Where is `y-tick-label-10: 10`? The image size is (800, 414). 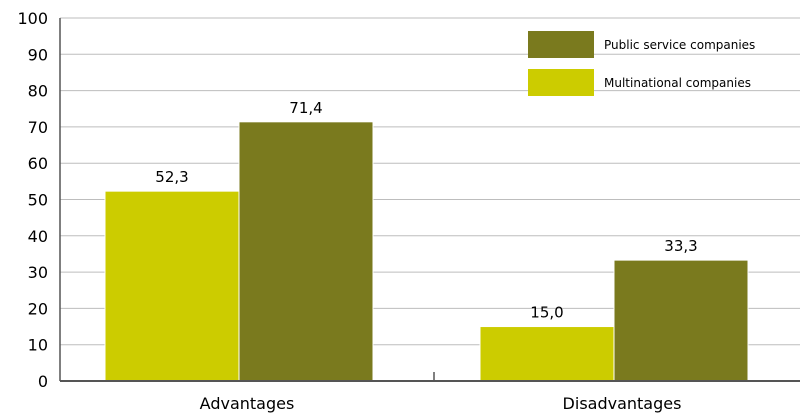
y-tick-label-10: 10 is located at coordinates (38, 345).